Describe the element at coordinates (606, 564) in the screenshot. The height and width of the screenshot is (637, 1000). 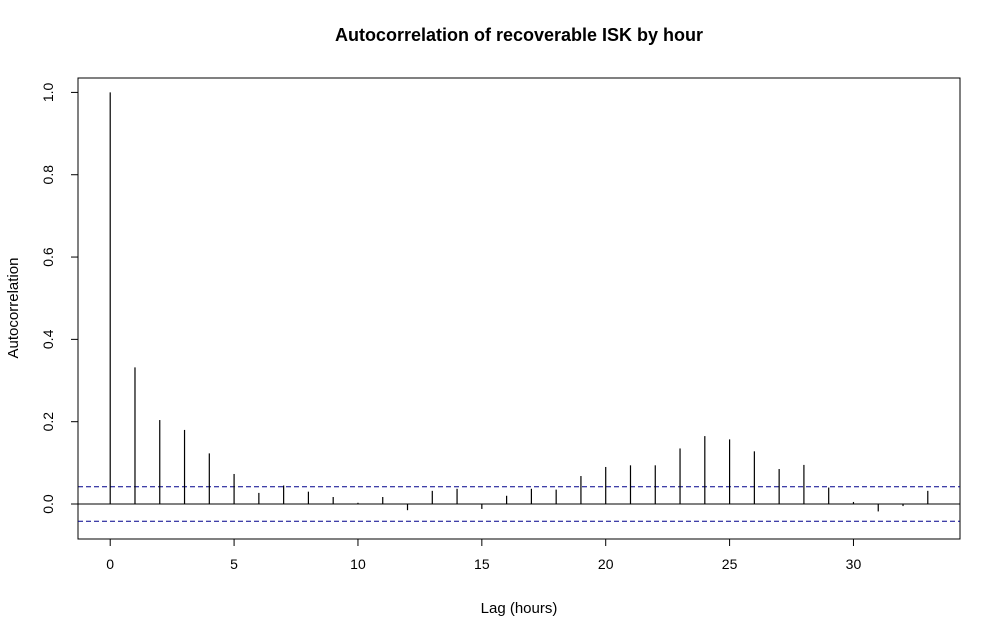
I see `x-tick-label-20: 20` at that location.